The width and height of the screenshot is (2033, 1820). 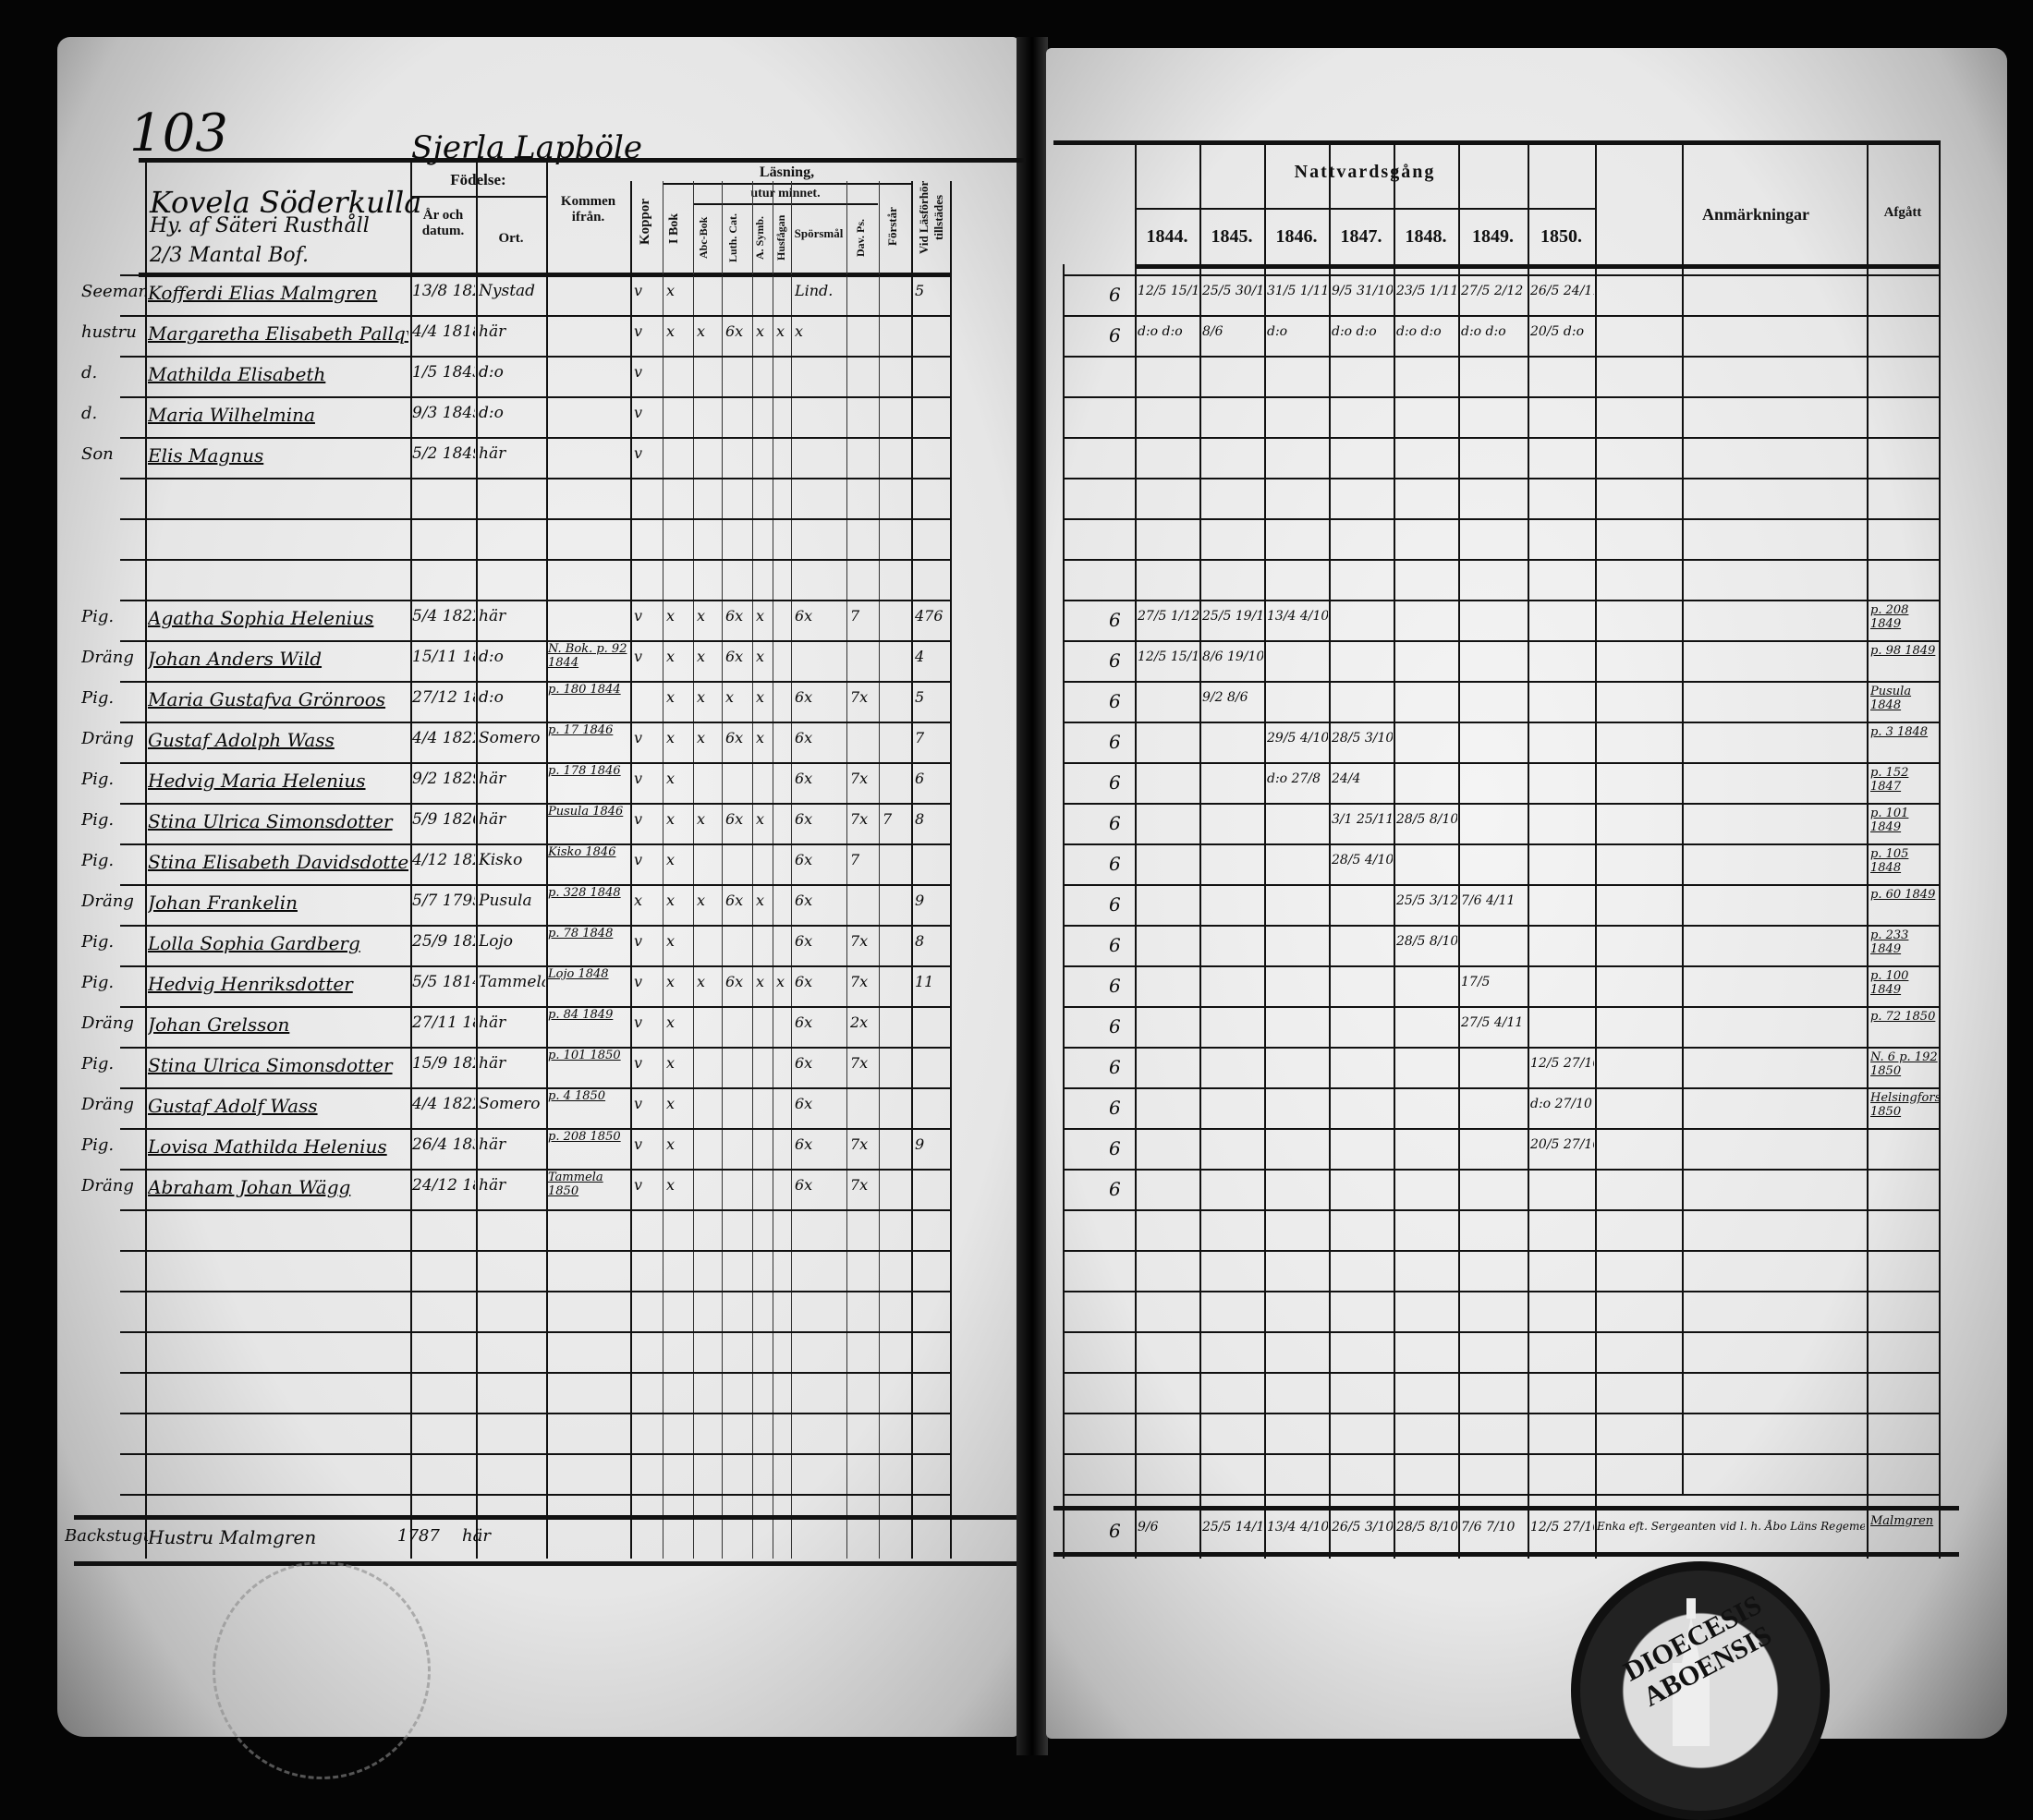 I want to click on person-name: Agatha Sophia Helenius, so click(x=261, y=618).